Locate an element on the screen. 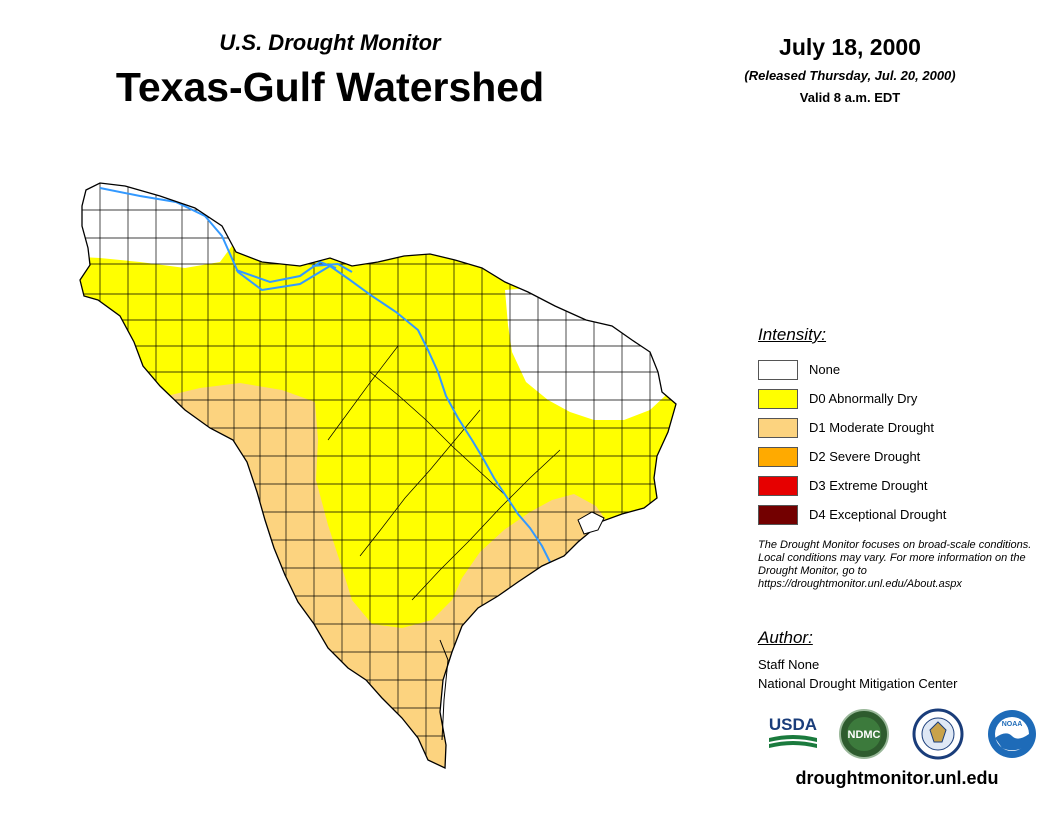 Image resolution: width=1056 pixels, height=816 pixels. legend-swatch-d1 is located at coordinates (778, 427).